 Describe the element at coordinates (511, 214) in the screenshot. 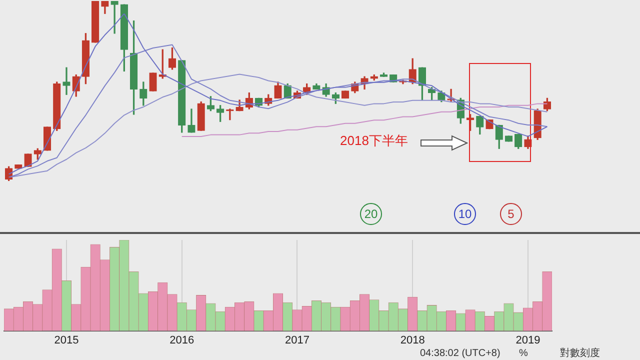

I see `text: 5` at that location.